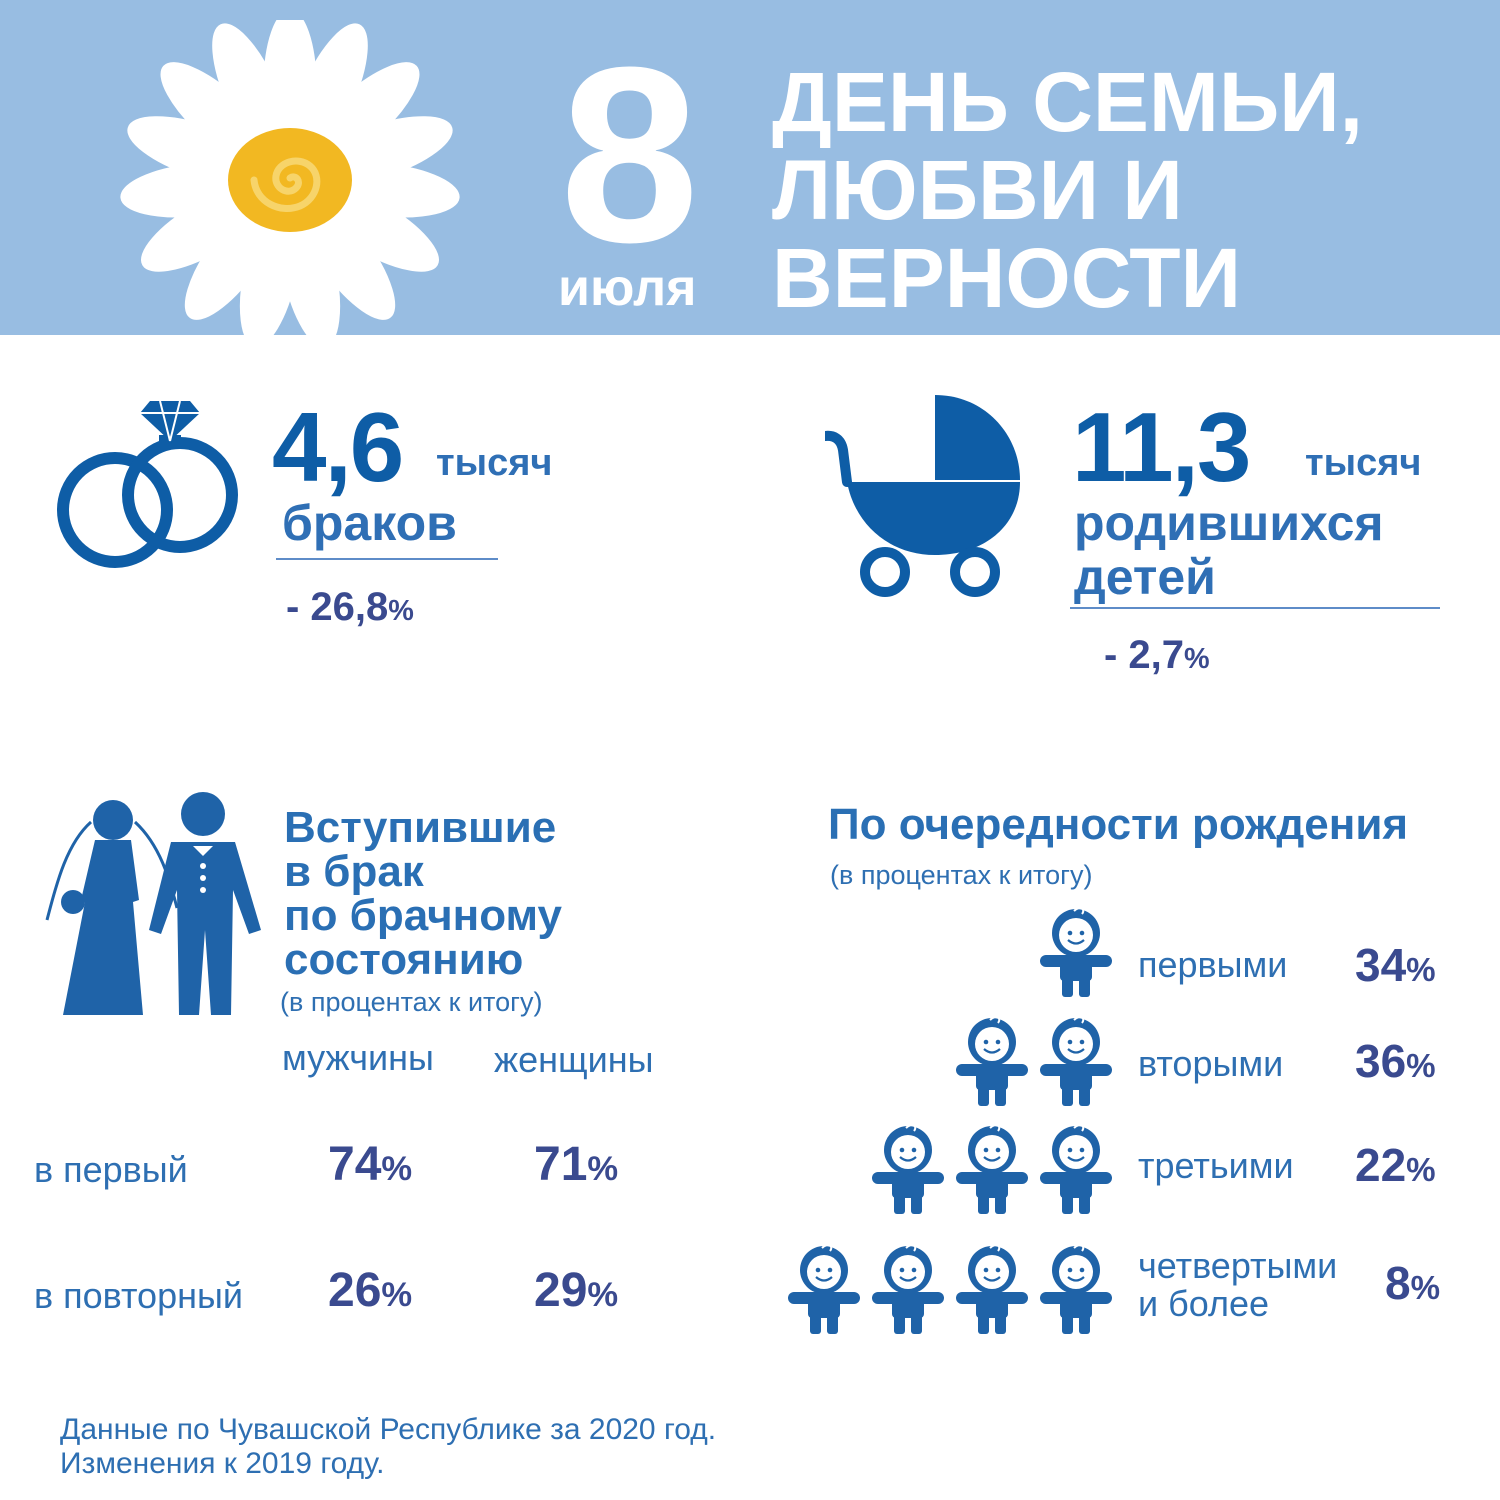  What do you see at coordinates (290, 180) in the screenshot?
I see `daisy-icon` at bounding box center [290, 180].